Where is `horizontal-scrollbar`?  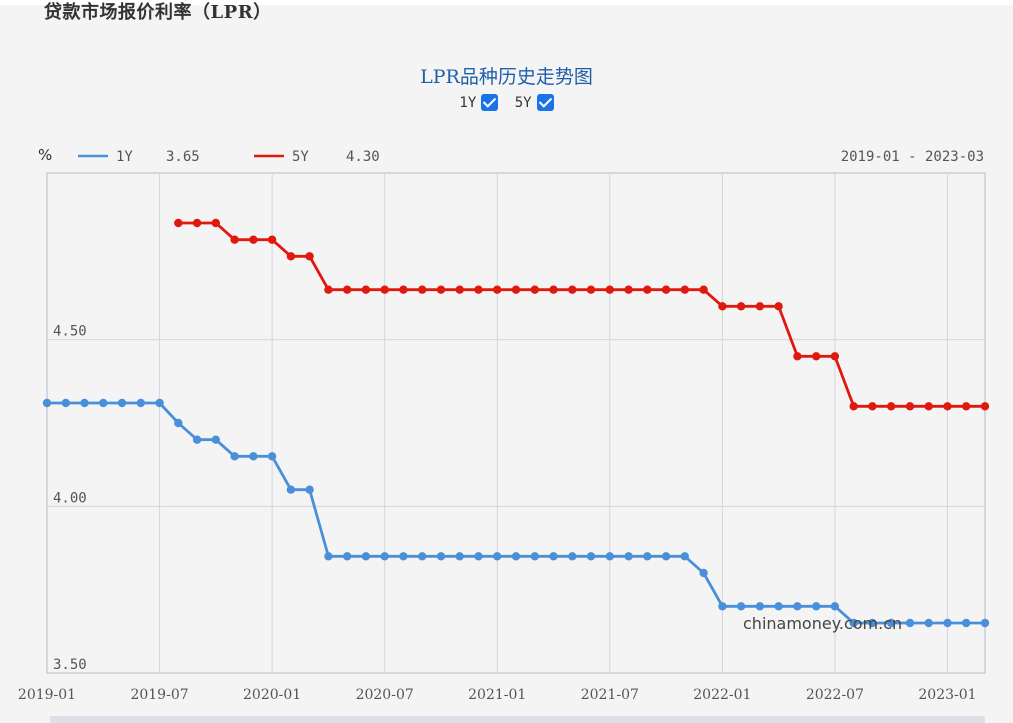 horizontal-scrollbar is located at coordinates (517, 719).